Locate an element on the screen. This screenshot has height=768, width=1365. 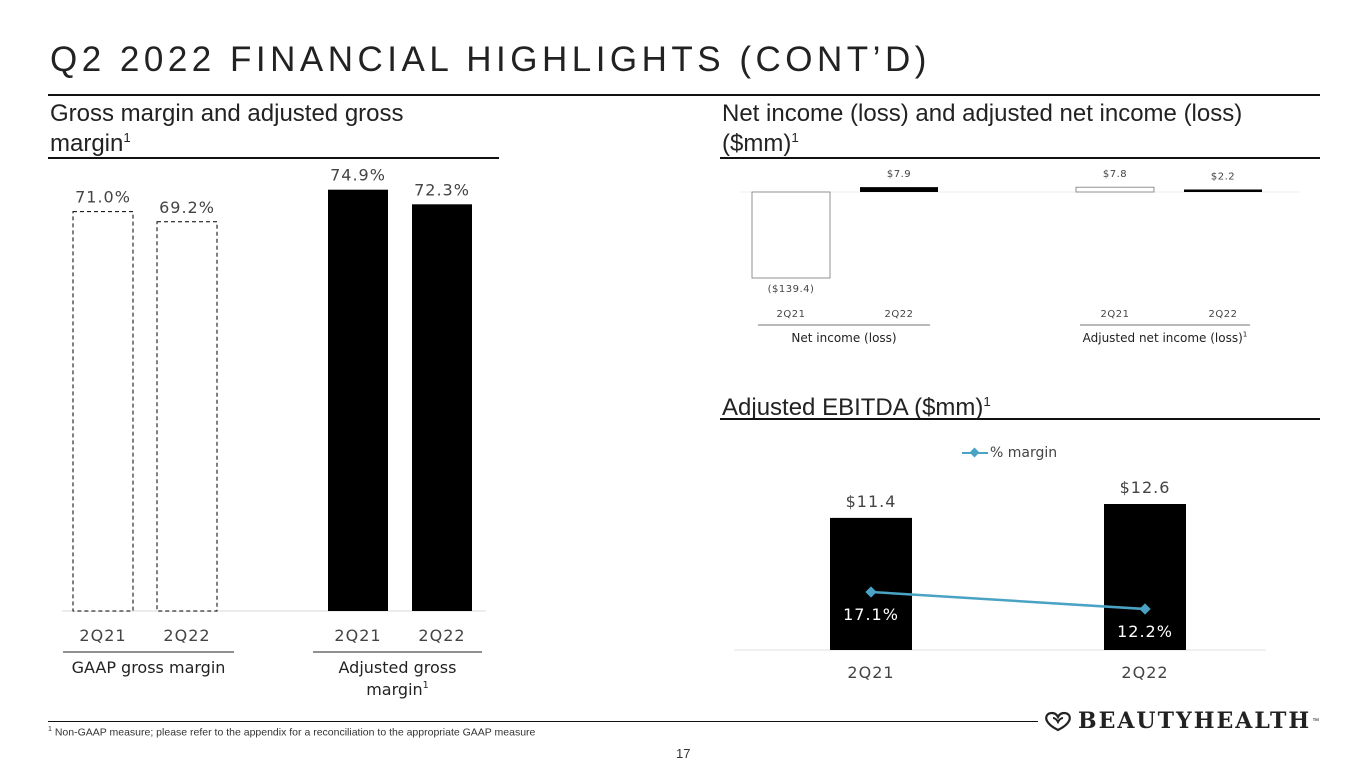
ebitda-chart-svg: % margin $11.4 2Q21 $12.6 2Q22 17.1% 12.2% is located at coordinates (1000, 563).